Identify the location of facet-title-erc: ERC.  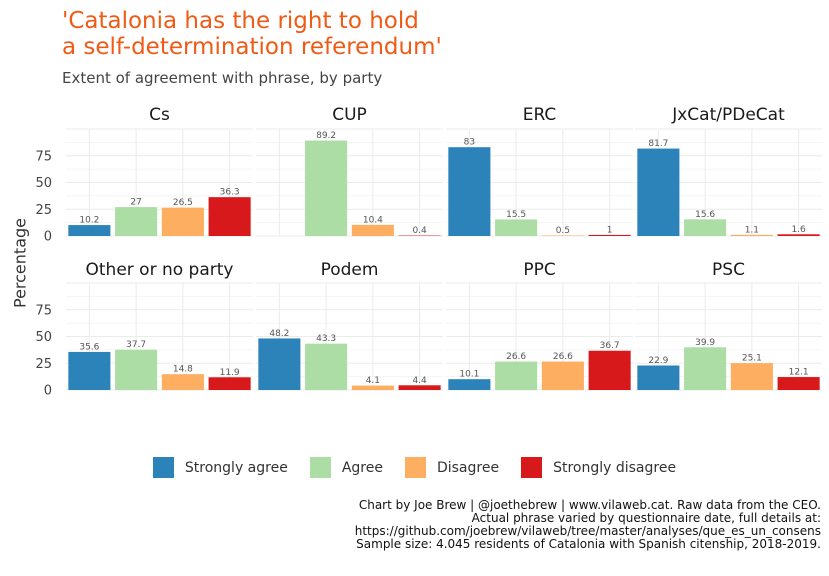
(540, 115).